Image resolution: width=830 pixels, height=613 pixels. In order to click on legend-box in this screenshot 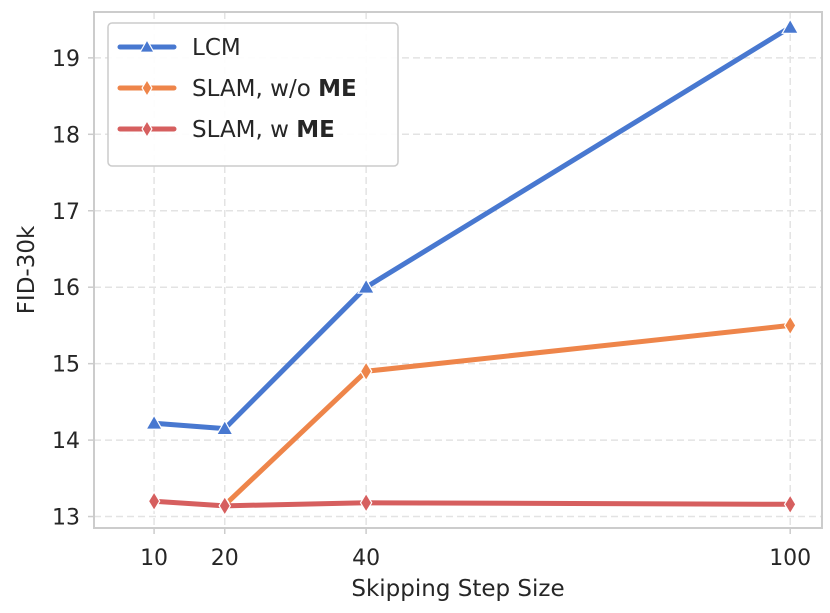, I will do `click(253, 94)`.